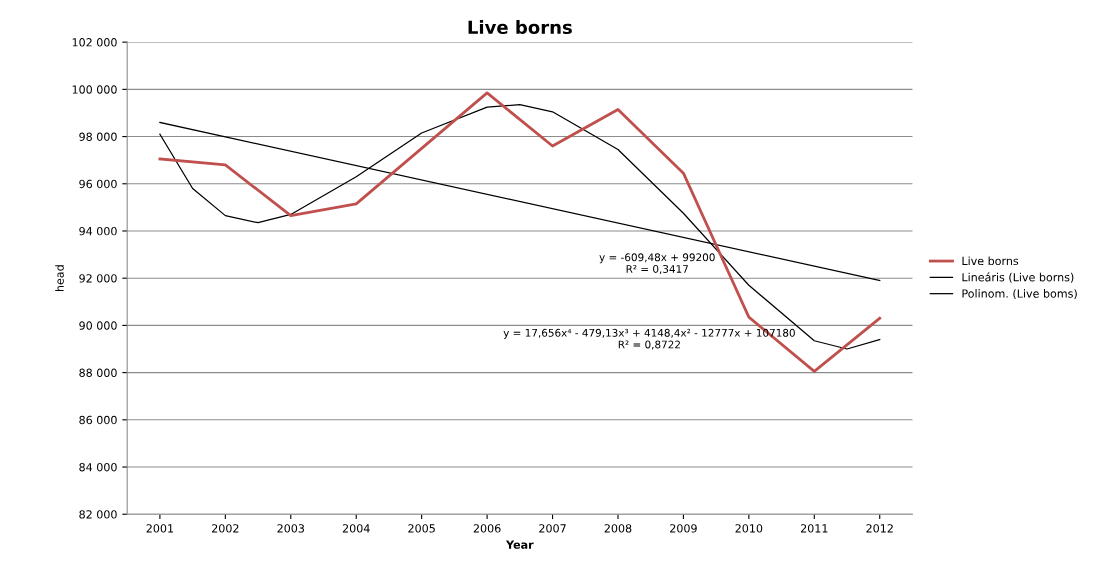 The width and height of the screenshot is (1106, 562). I want to click on x-tick-label: 2012, so click(879, 528).